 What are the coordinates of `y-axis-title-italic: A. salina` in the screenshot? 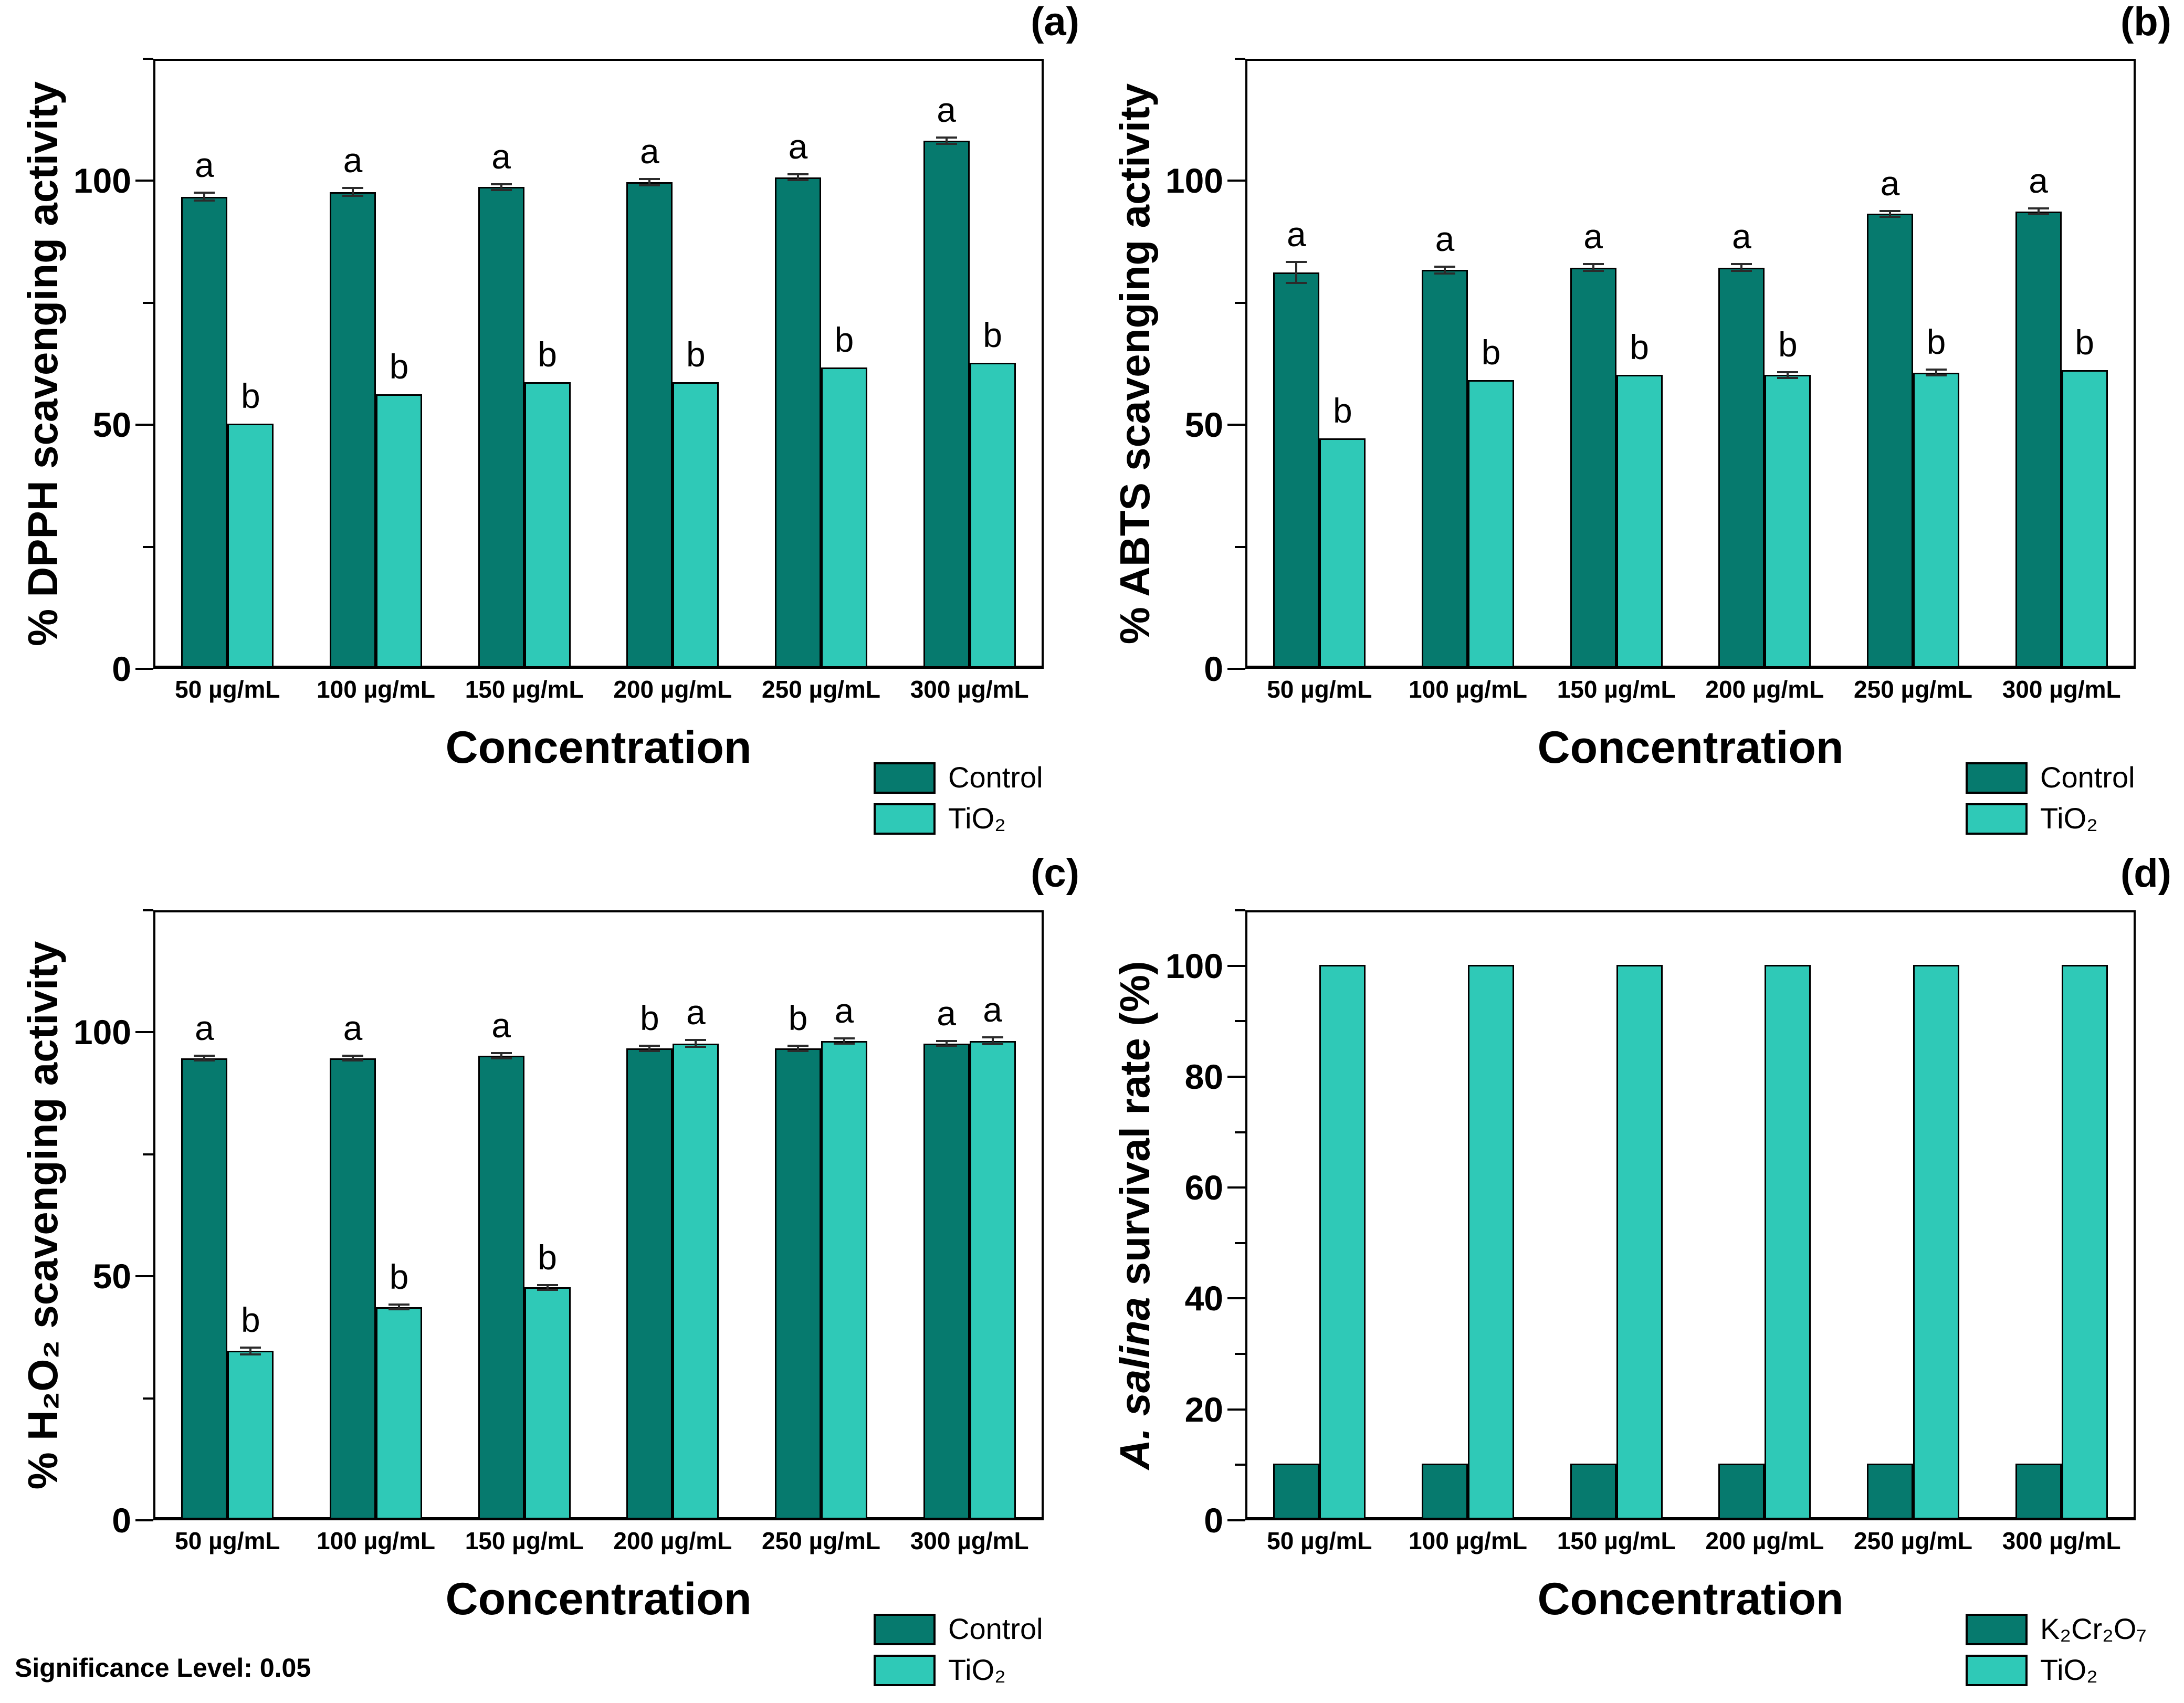 It's located at (1134, 1383).